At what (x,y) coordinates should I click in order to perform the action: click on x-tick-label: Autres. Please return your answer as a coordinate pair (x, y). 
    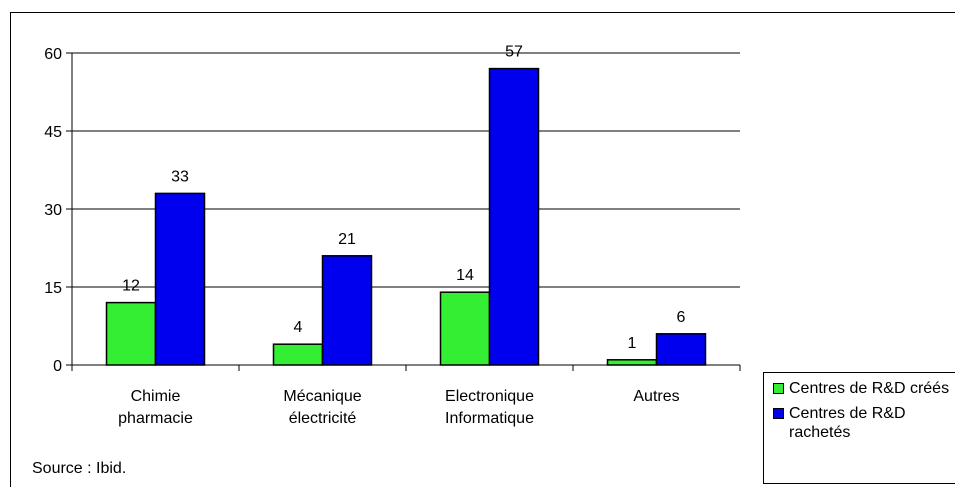
    Looking at the image, I should click on (656, 396).